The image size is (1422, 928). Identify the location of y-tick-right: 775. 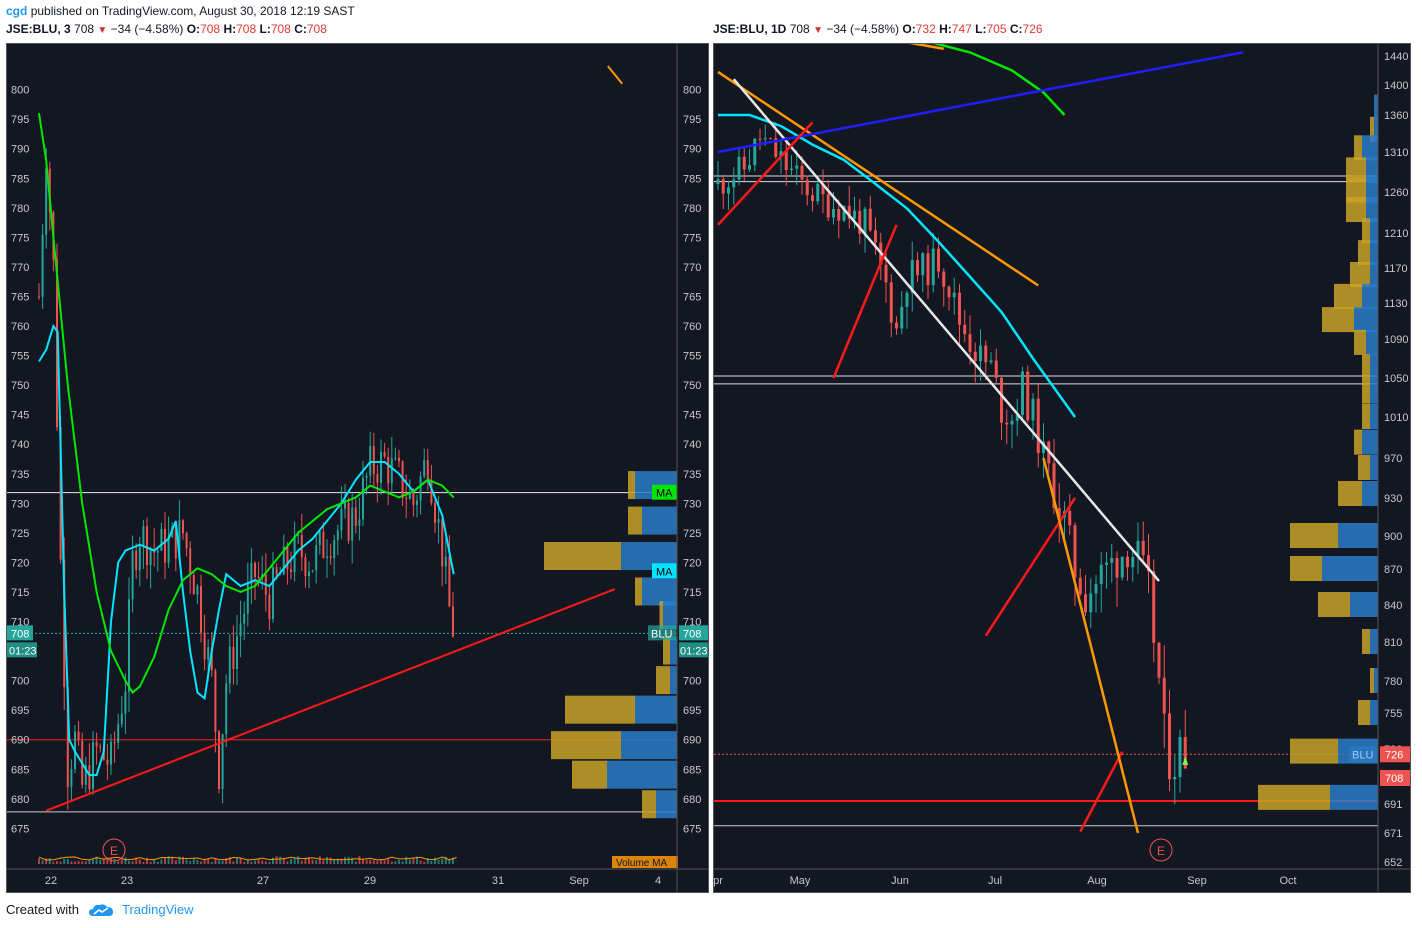
(692, 238).